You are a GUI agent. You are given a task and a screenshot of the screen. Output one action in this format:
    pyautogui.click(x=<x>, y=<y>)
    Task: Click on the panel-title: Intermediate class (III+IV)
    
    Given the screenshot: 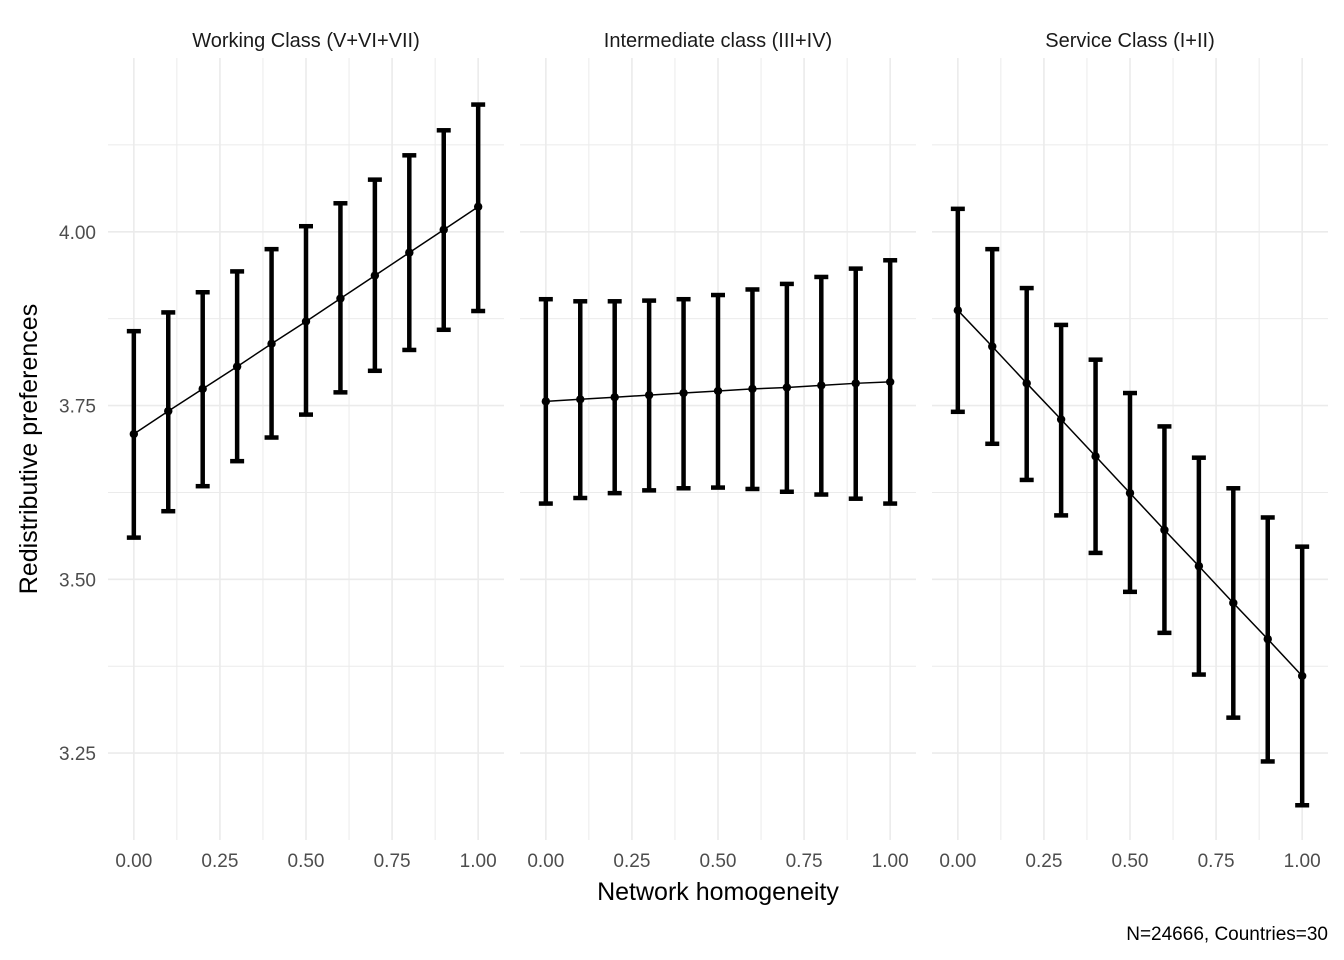 What is the action you would take?
    pyautogui.click(x=718, y=41)
    